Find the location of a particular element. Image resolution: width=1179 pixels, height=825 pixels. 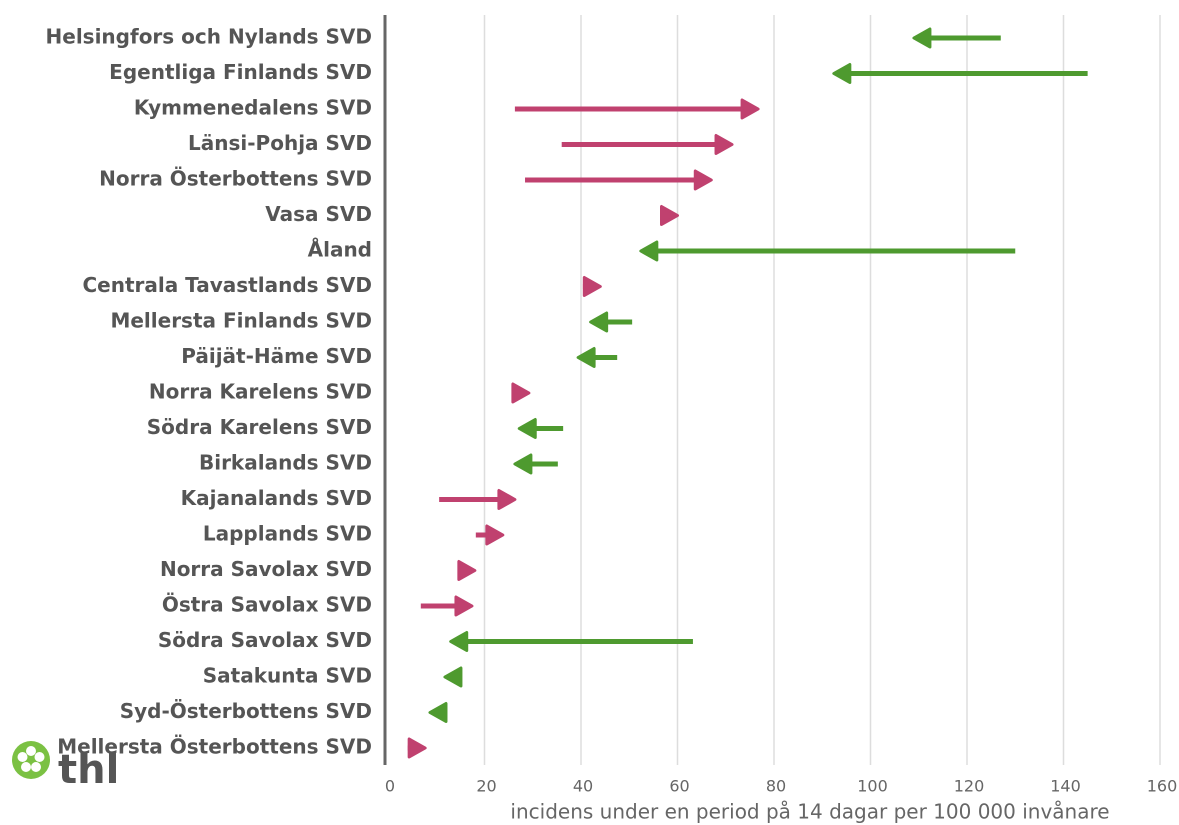

y-tick-label: Södra Karelens SVD is located at coordinates (259, 427).